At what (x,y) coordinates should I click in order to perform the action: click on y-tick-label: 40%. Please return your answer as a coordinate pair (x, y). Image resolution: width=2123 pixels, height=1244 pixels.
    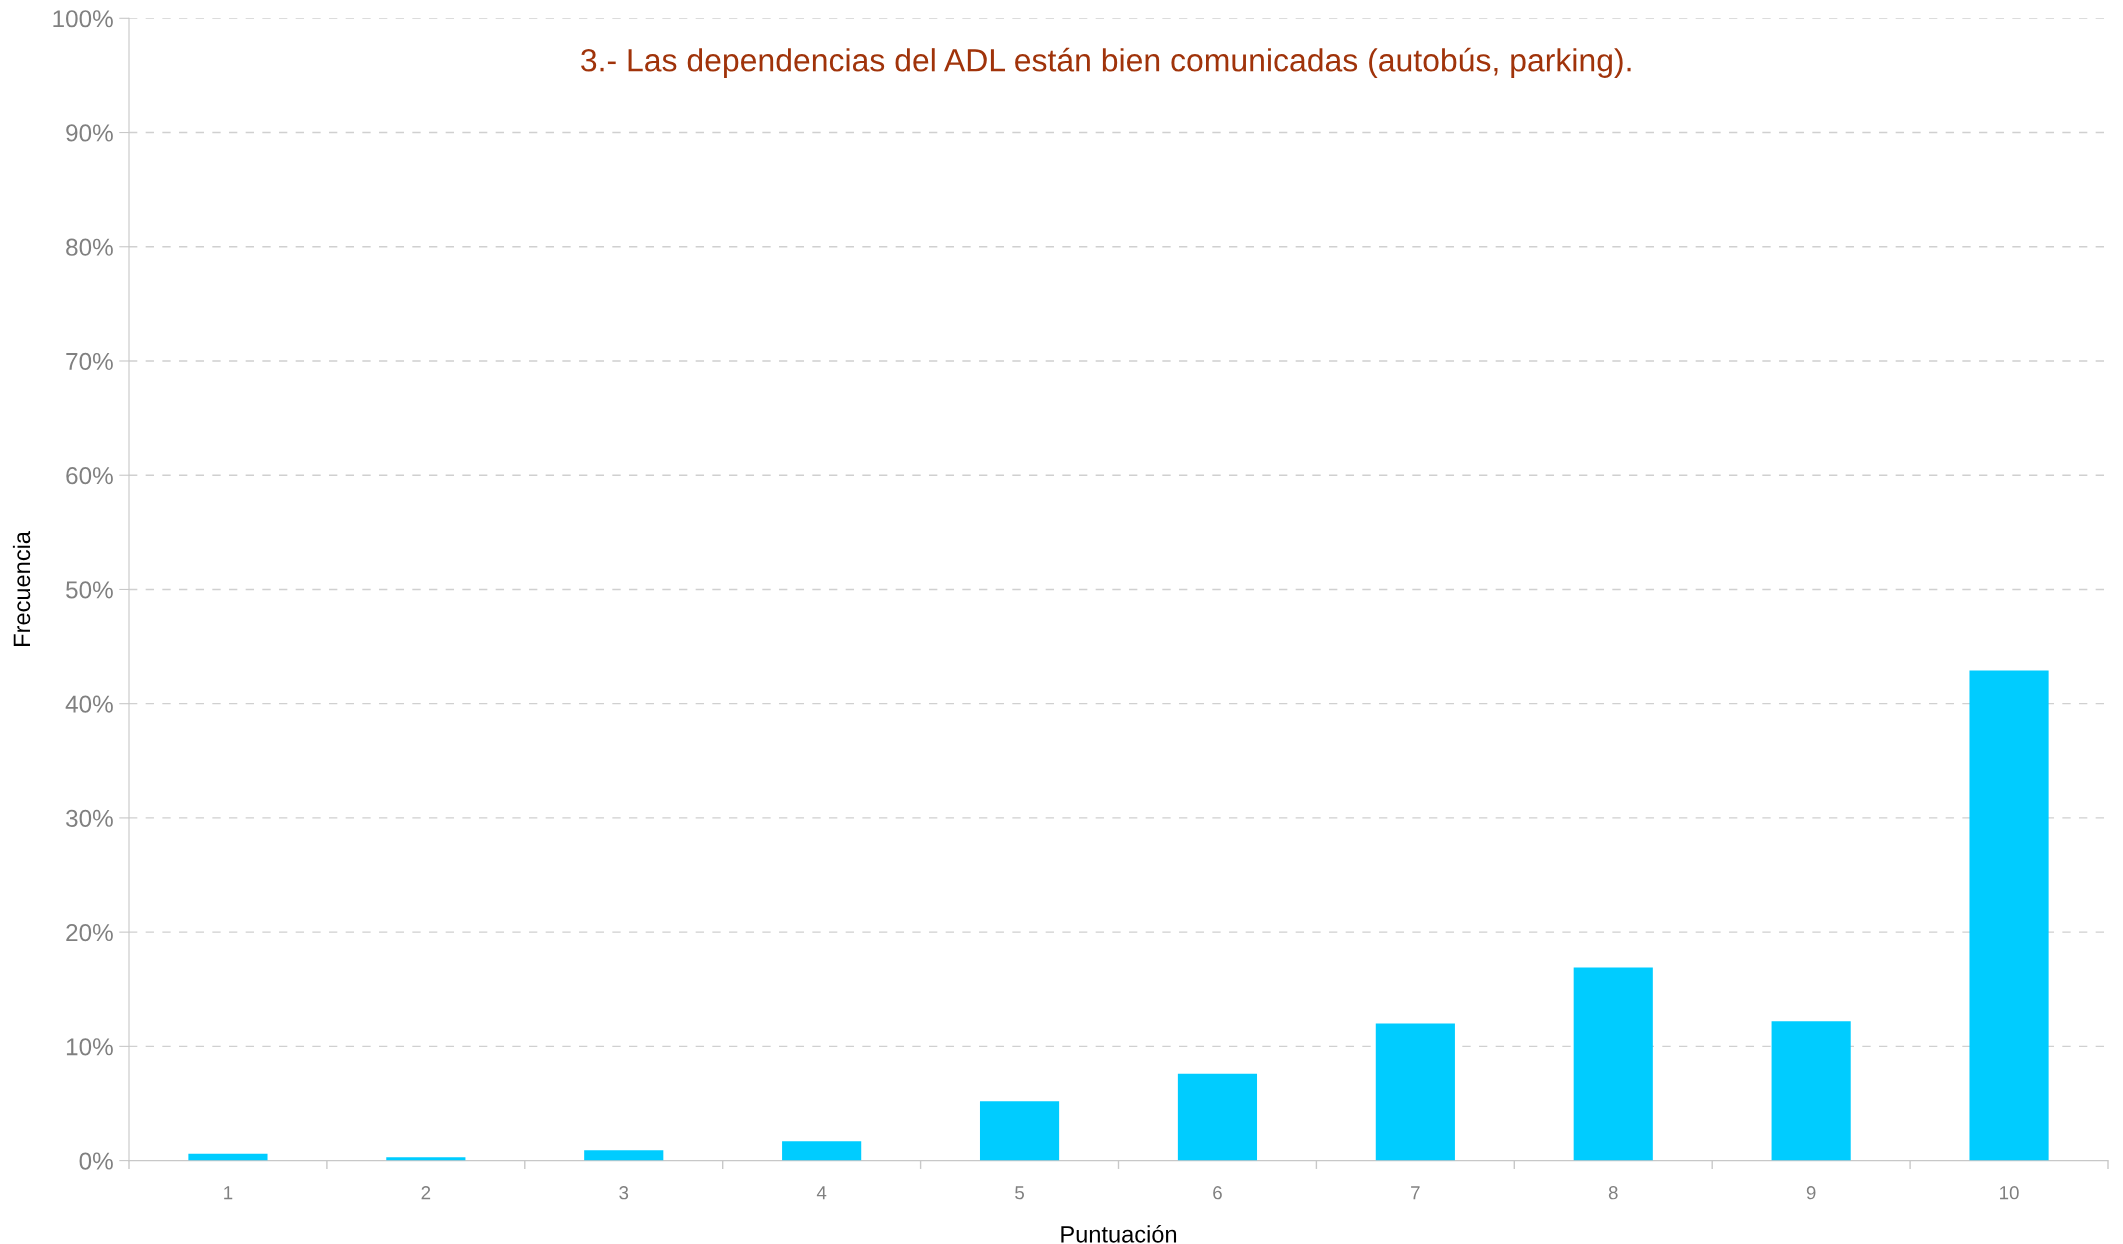
    Looking at the image, I should click on (89, 704).